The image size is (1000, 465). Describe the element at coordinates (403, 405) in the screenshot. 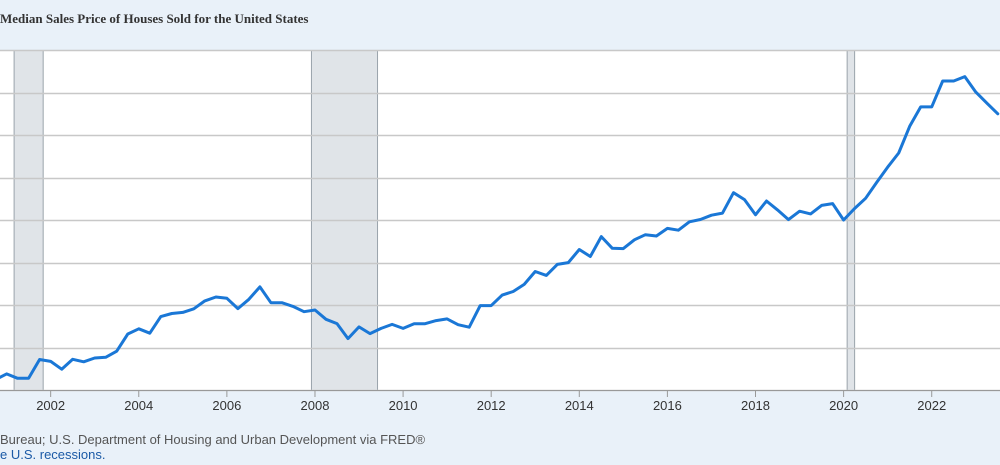

I see `x-tick-label: 2010` at that location.